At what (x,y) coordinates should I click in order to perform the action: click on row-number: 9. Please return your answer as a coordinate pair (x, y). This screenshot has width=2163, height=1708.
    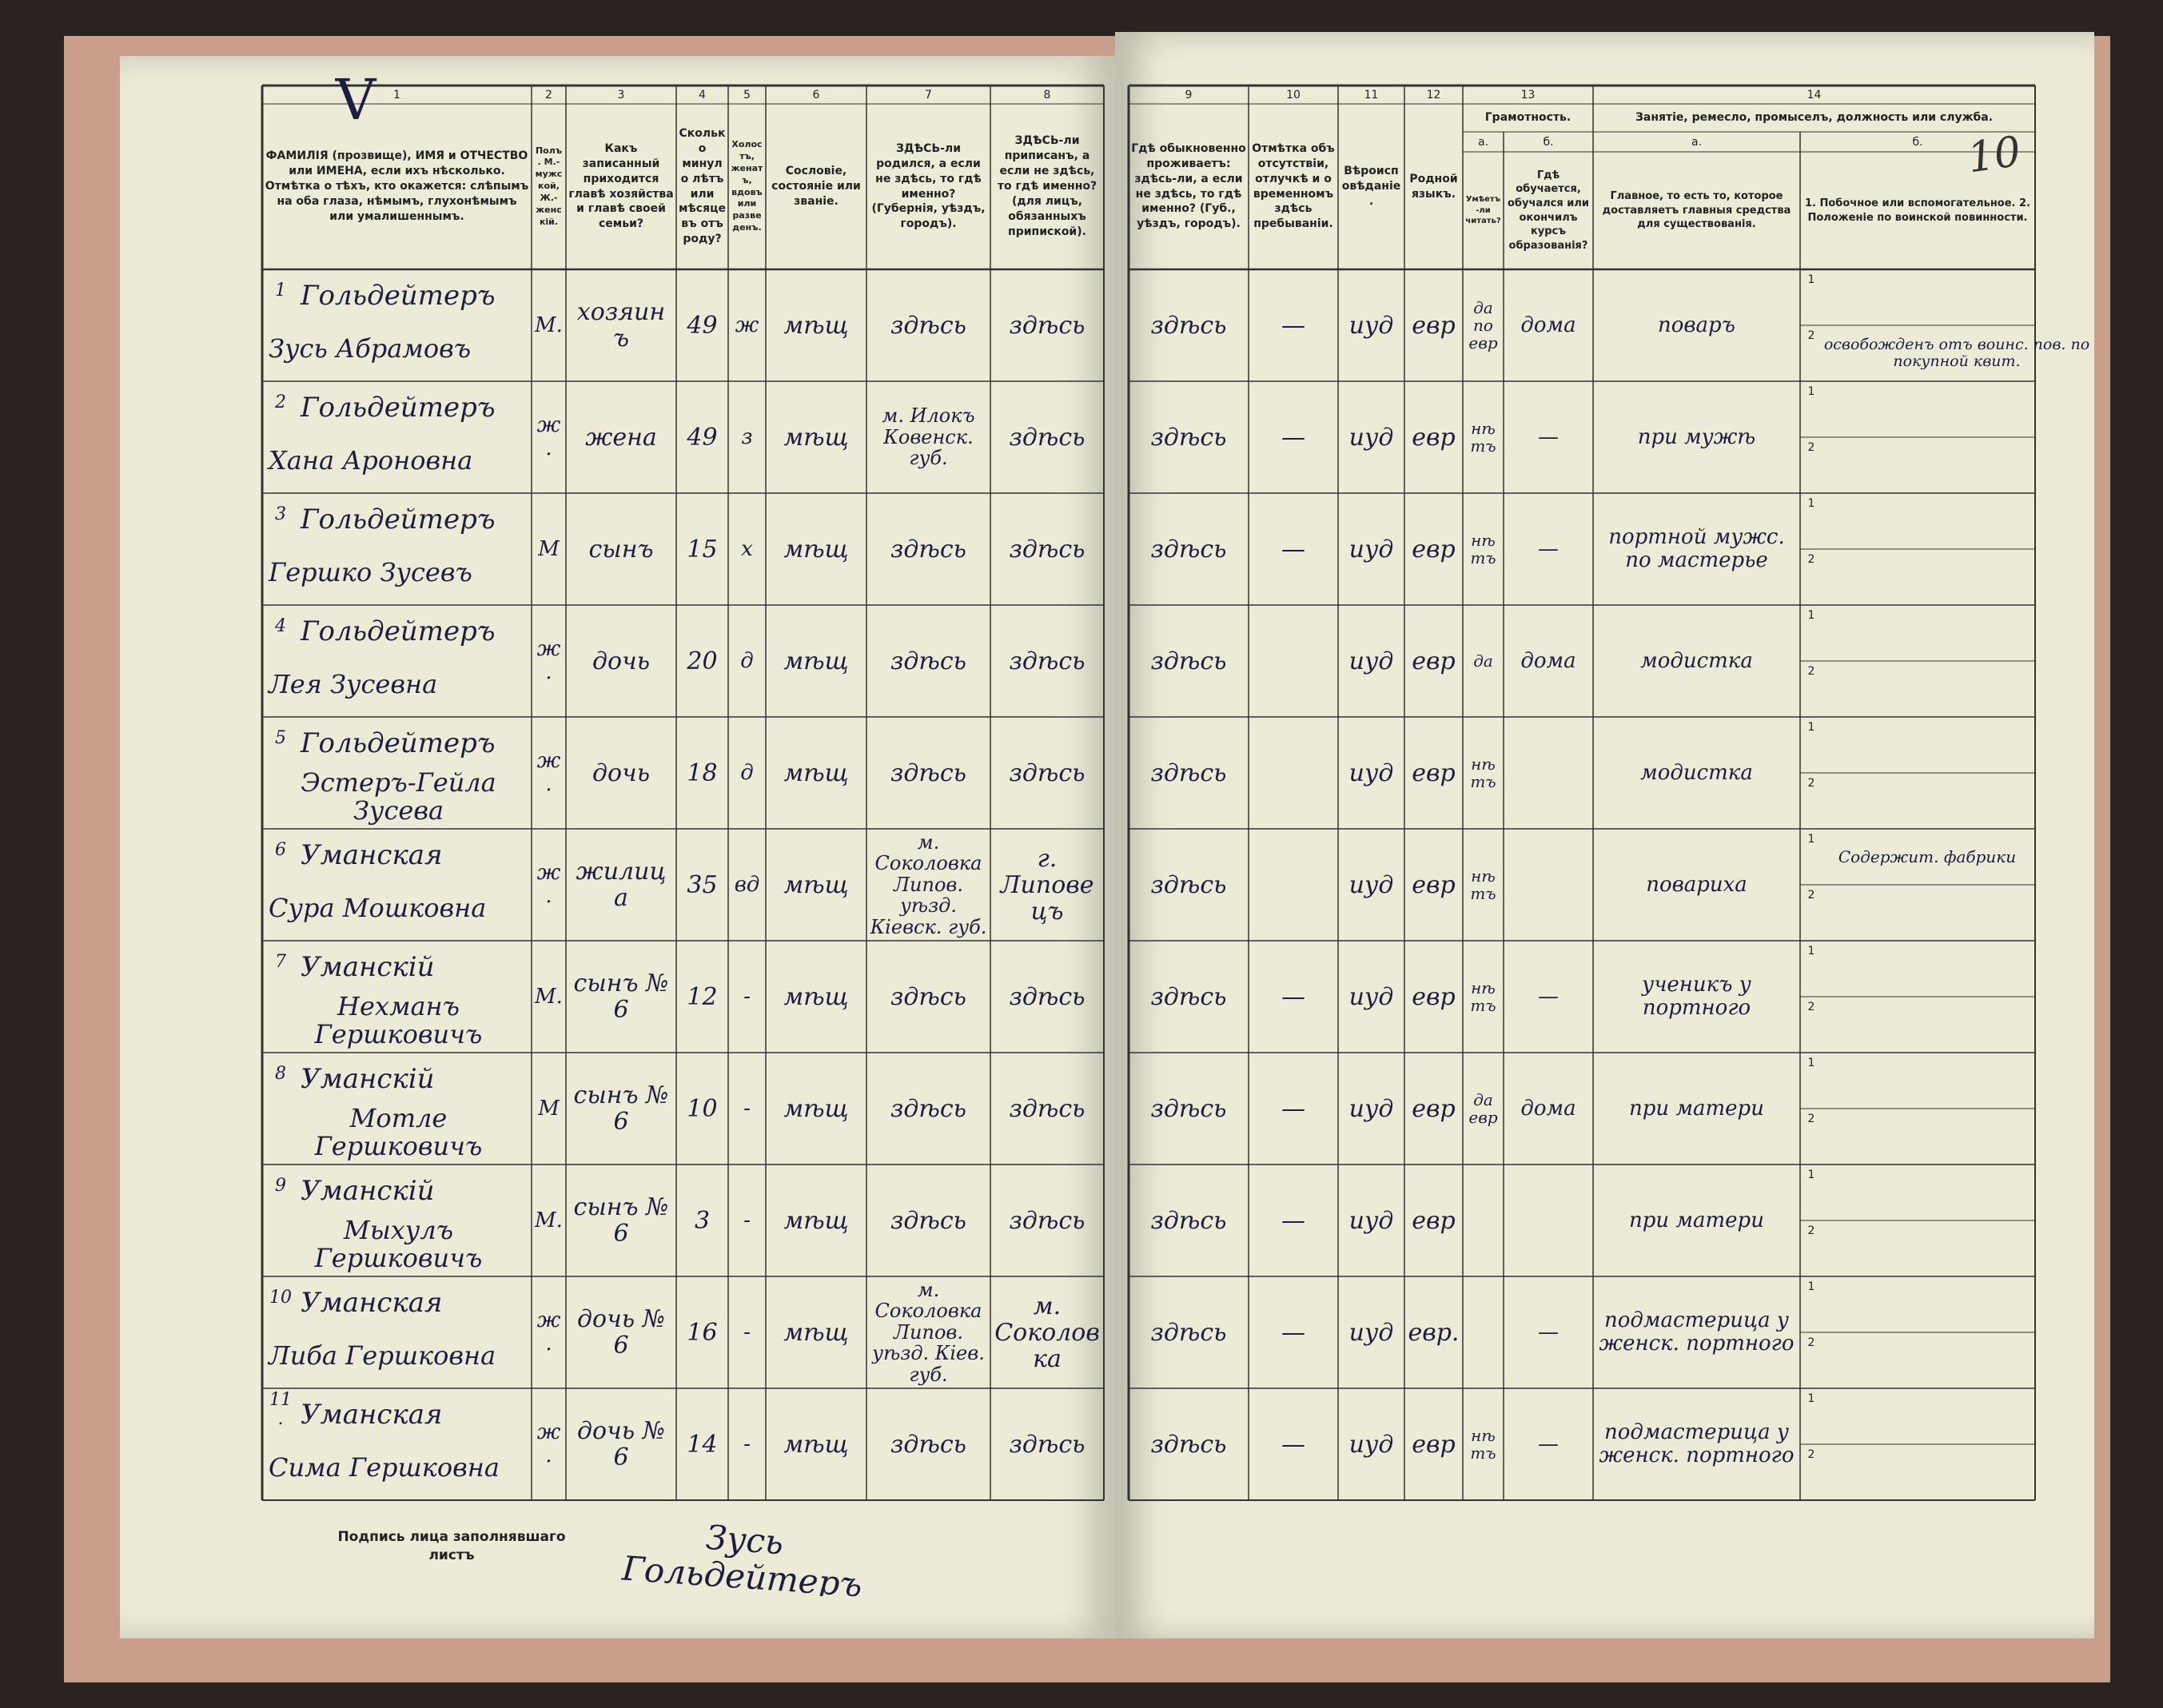
    Looking at the image, I should click on (281, 1185).